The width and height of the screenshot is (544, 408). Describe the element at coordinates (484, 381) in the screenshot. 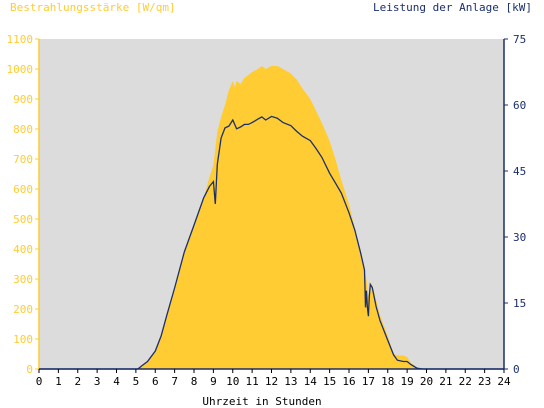

I see `x-tick-label: 23` at that location.